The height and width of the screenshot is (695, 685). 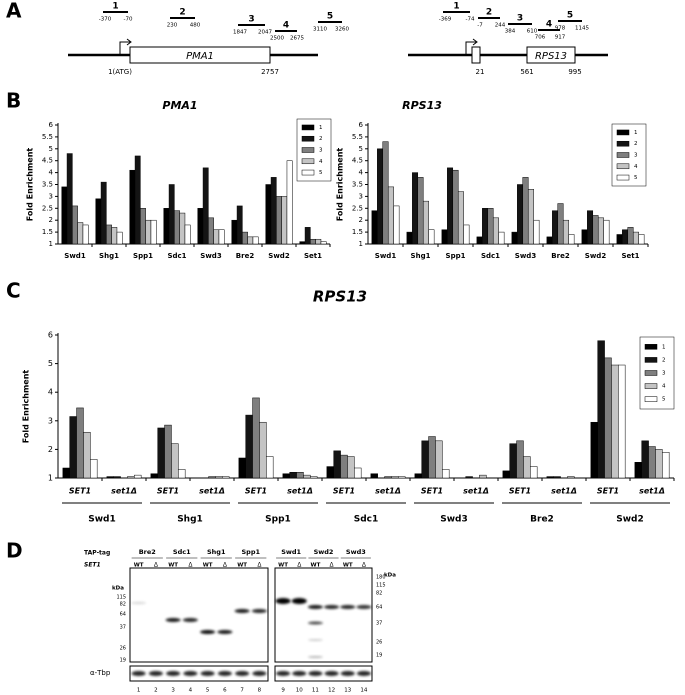 I want to click on lane-number: 11, so click(x=315, y=691).